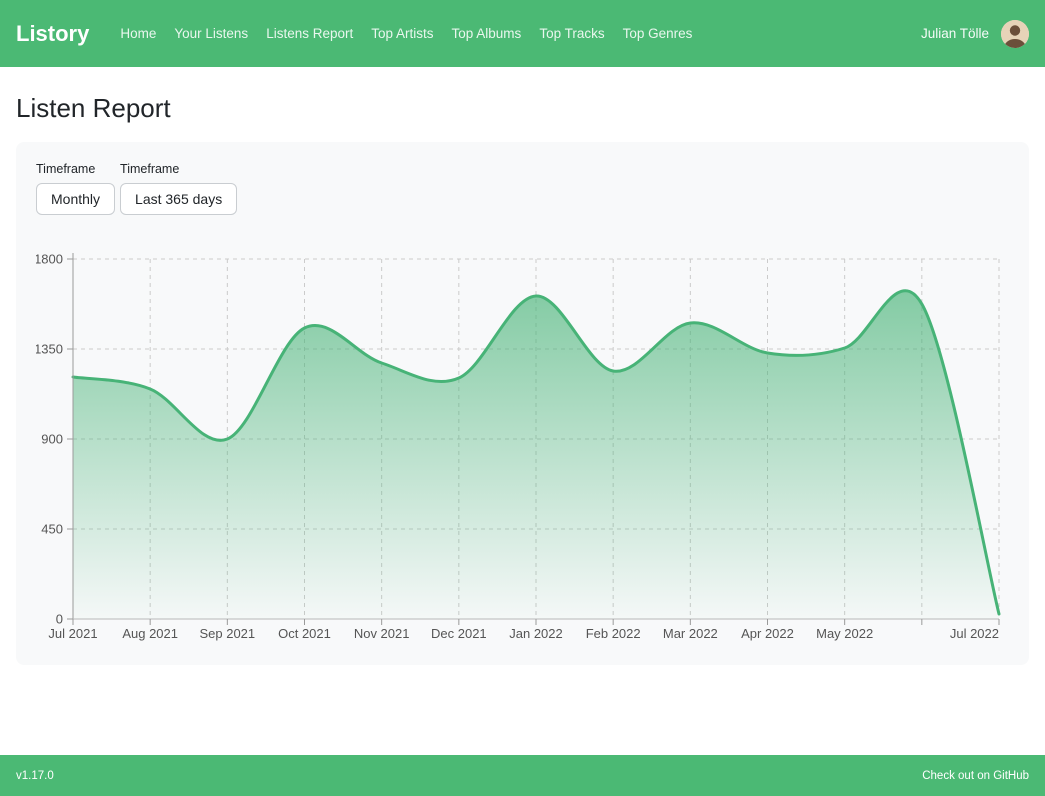 This screenshot has height=796, width=1045. I want to click on svg-text: Apr 2022, so click(767, 633).